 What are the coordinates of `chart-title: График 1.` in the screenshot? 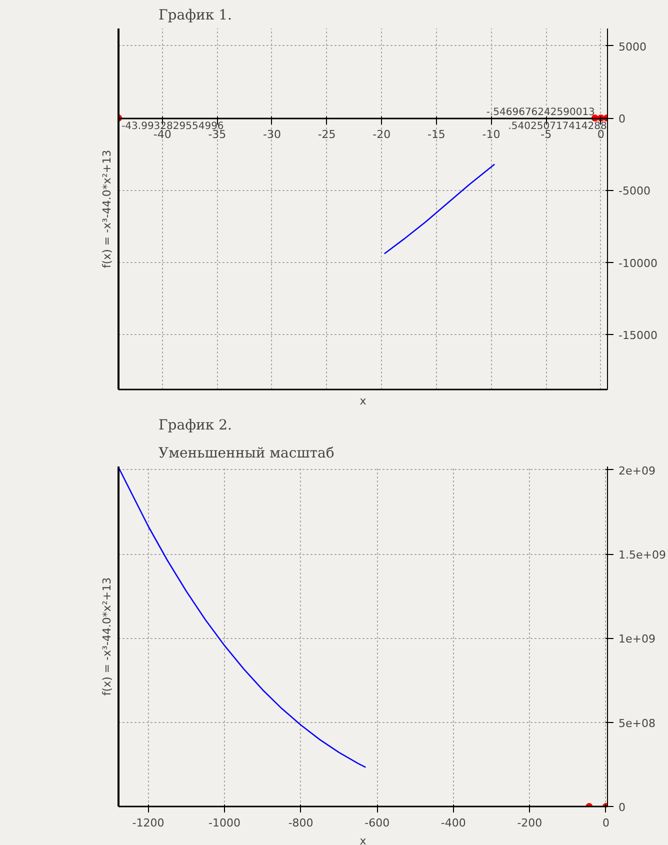 It's located at (195, 16).